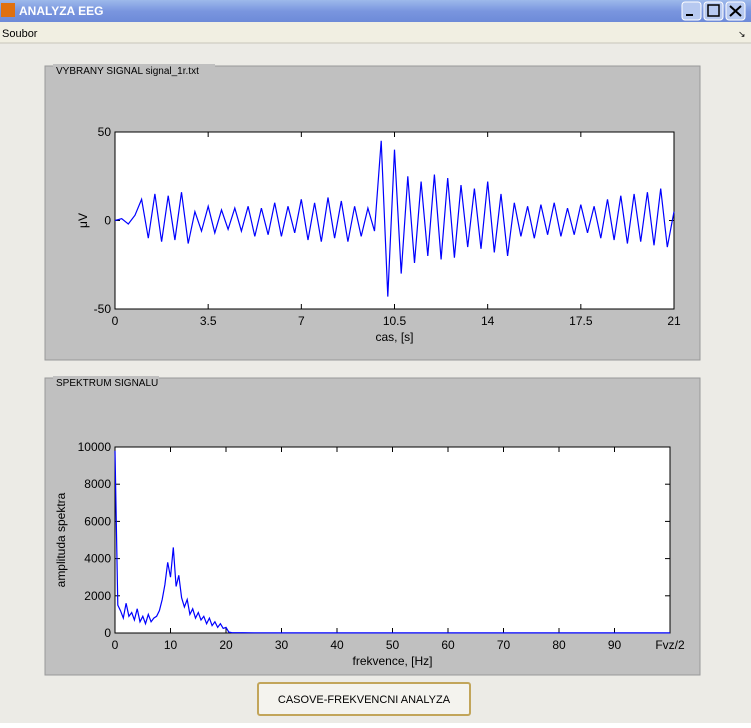 The width and height of the screenshot is (751, 728). I want to click on x-tick-label: 40, so click(337, 645).